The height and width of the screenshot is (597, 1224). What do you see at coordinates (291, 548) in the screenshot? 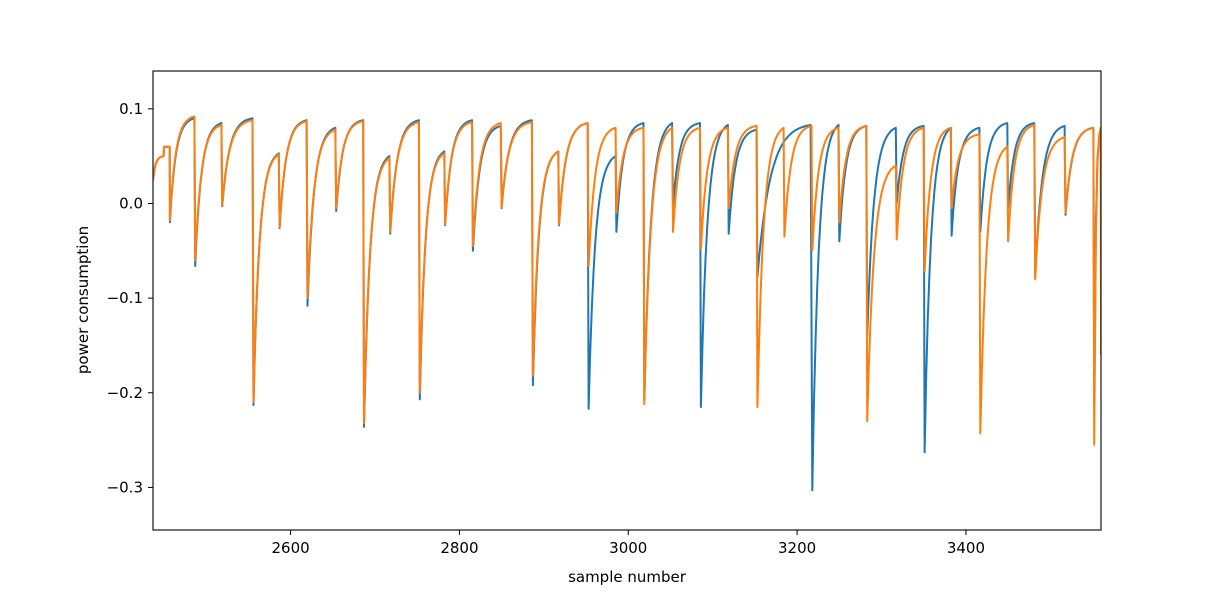
I see `x-tick-label: 2600` at bounding box center [291, 548].